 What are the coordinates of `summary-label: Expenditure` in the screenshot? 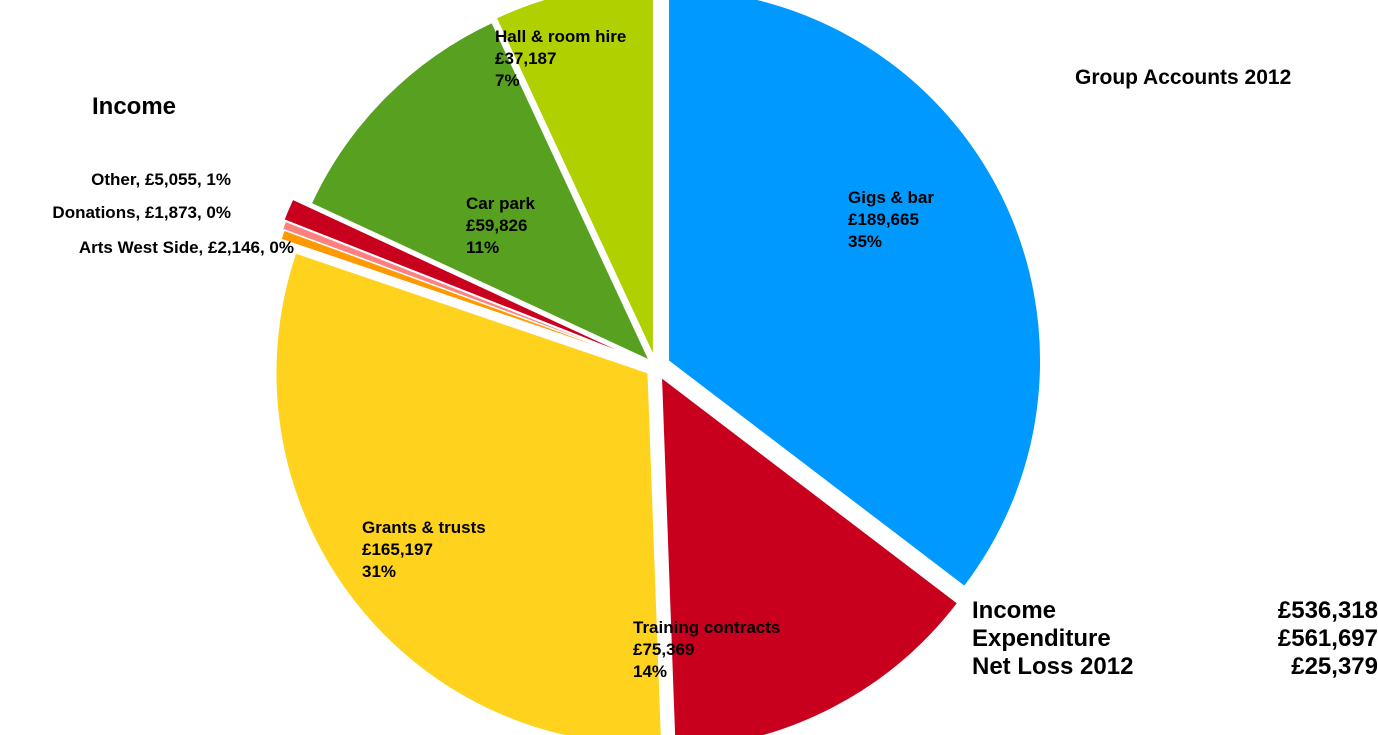 It's located at (1041, 638).